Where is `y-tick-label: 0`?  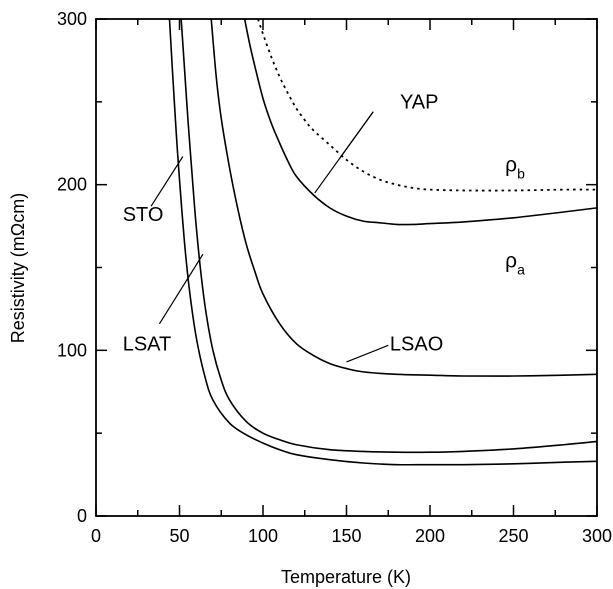
y-tick-label: 0 is located at coordinates (82, 516).